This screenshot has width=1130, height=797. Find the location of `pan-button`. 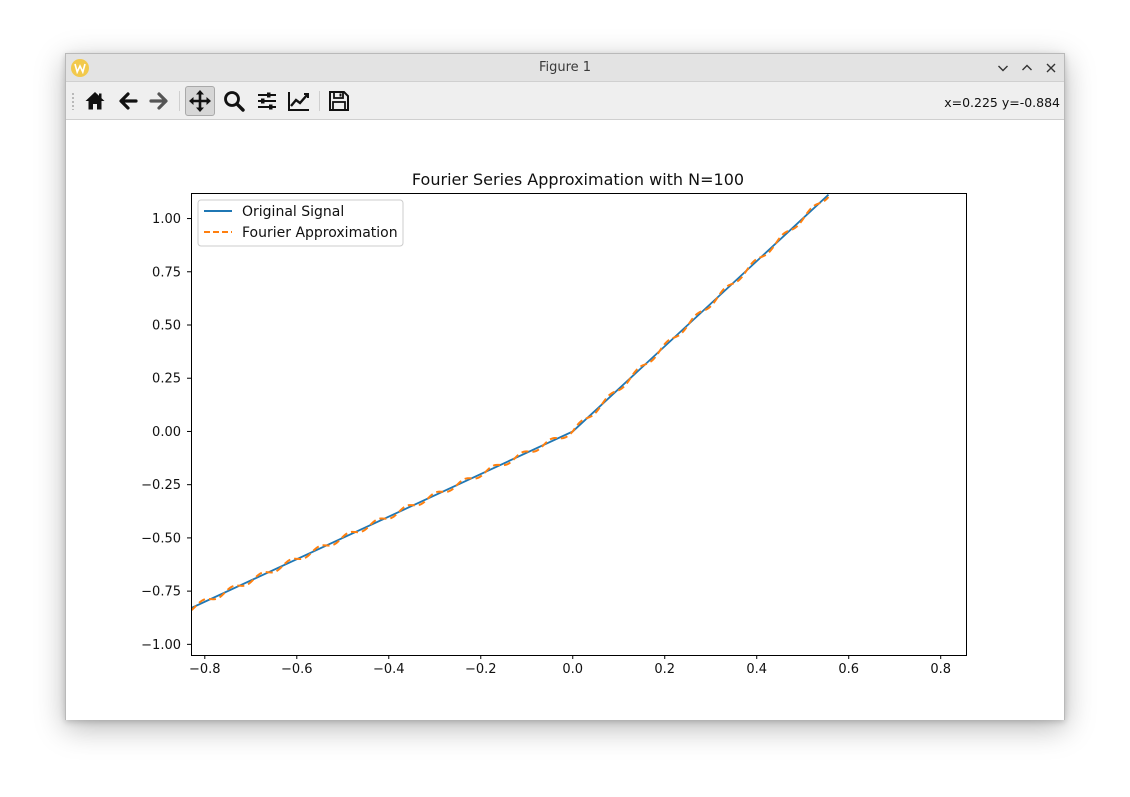

pan-button is located at coordinates (200, 101).